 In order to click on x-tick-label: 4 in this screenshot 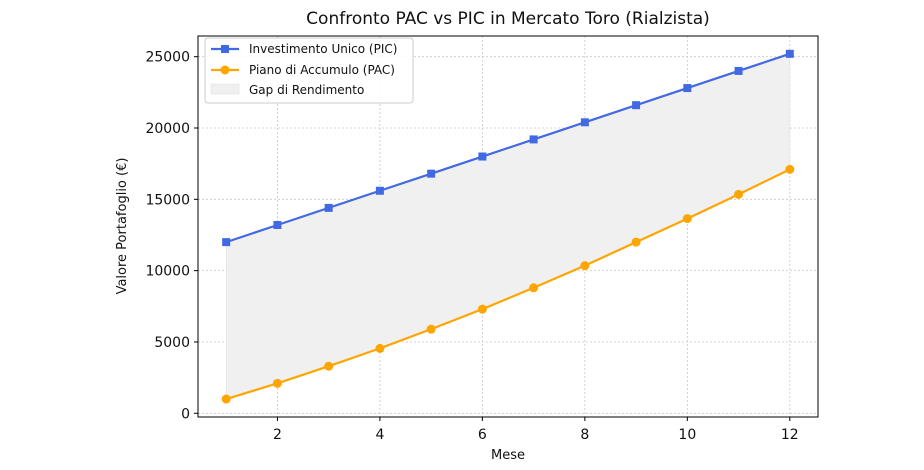, I will do `click(379, 435)`.